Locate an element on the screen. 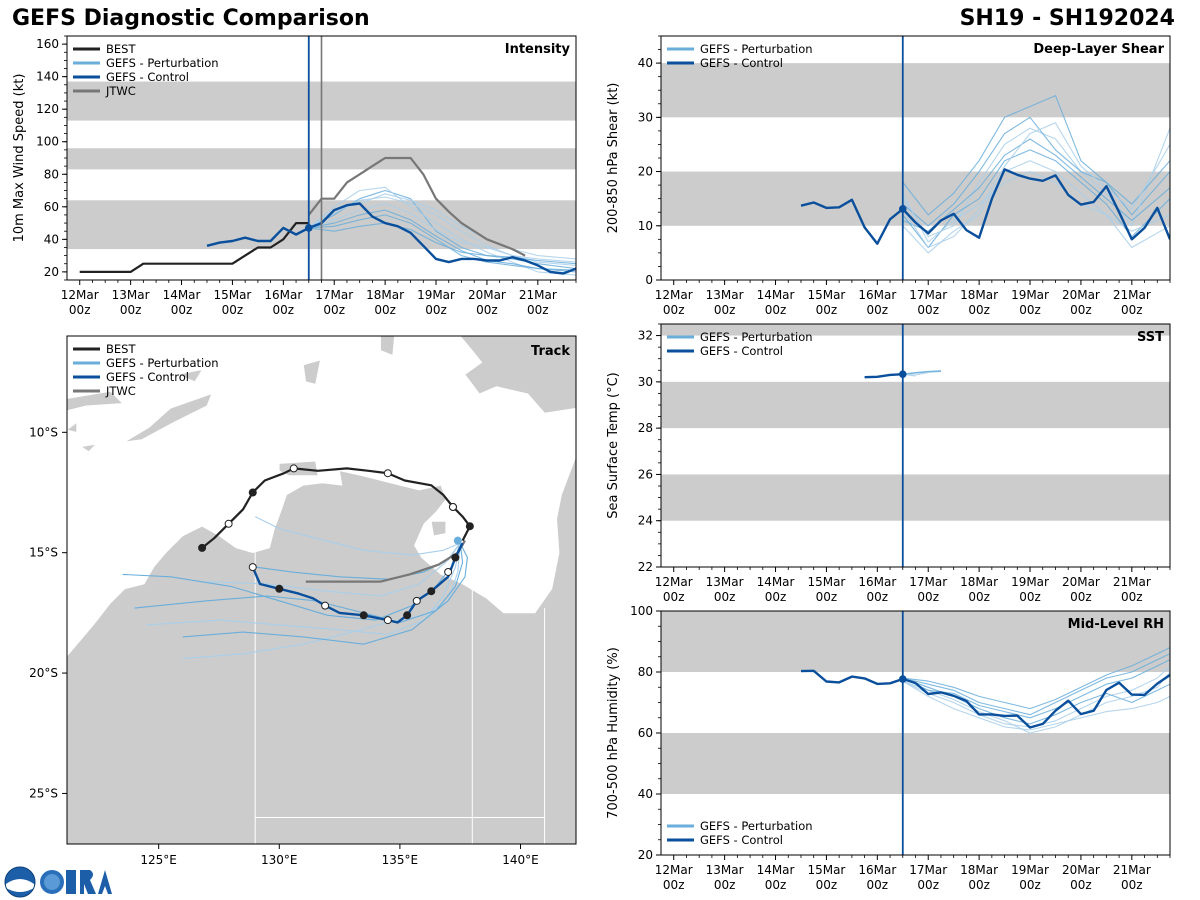 The image size is (1200, 900). new-guinea is located at coordinates (442, 375).